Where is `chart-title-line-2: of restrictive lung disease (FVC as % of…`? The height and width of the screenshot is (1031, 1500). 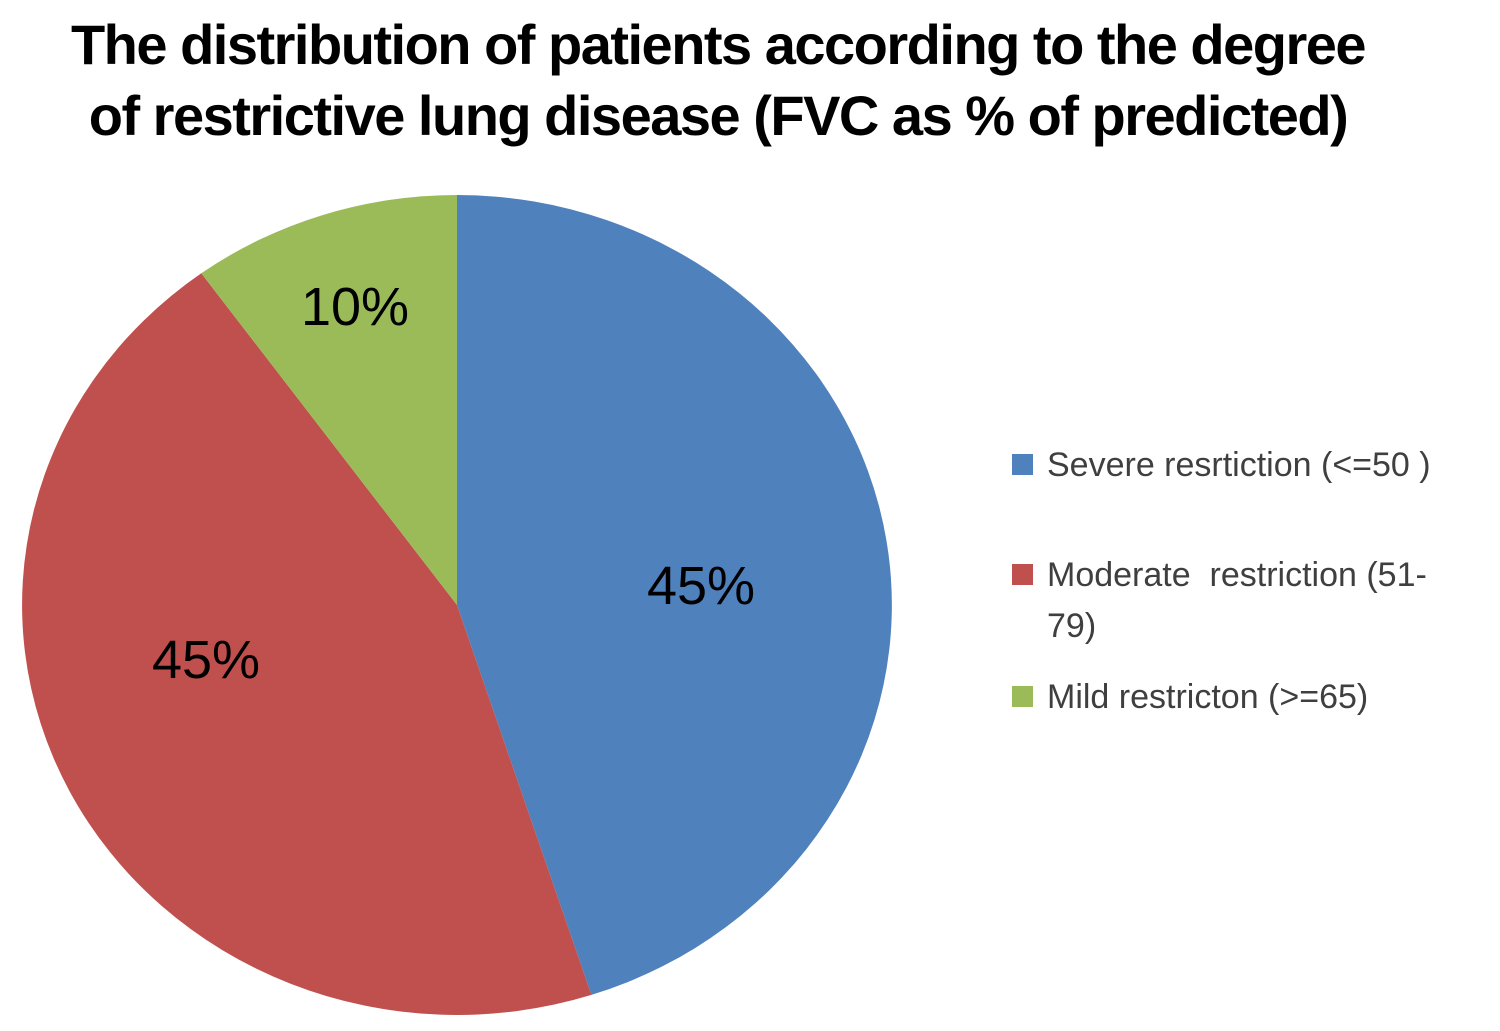 chart-title-line-2: of restrictive lung disease (FVC as % of… is located at coordinates (718, 115).